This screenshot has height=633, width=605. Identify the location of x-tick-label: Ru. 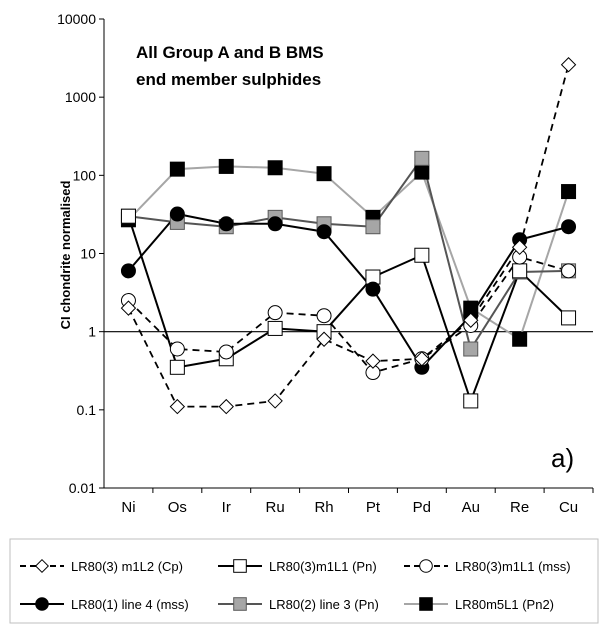
(275, 507).